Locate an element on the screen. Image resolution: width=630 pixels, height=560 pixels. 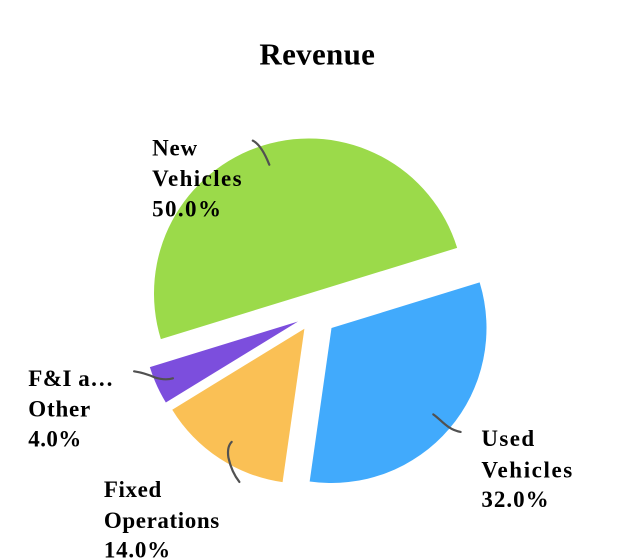
svg-text: 32.0% is located at coordinates (515, 499).